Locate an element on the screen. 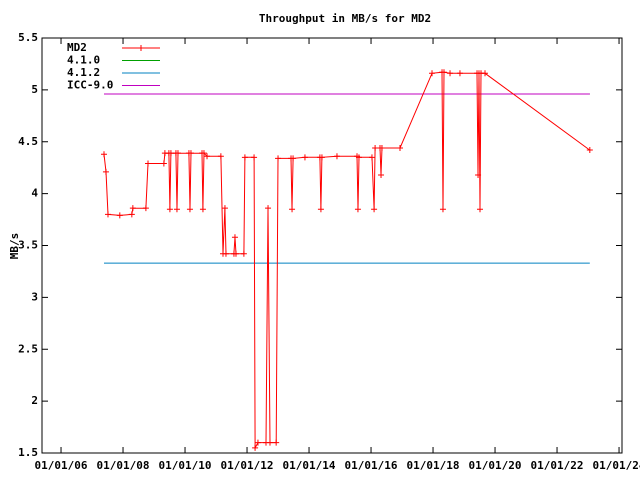 Image resolution: width=640 pixels, height=480 pixels. y-tick-label: 1.5 is located at coordinates (28, 452).